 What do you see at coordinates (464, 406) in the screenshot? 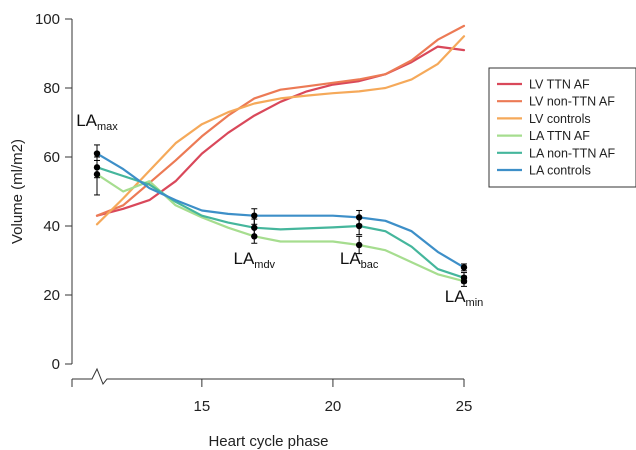
I see `x-tick-label: 25` at bounding box center [464, 406].